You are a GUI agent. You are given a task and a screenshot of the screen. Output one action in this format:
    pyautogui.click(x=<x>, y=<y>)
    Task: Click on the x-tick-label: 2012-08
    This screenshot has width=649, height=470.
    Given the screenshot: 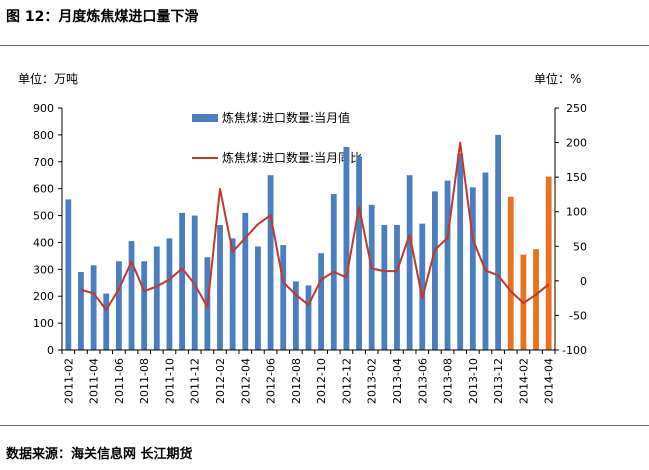 What is the action you would take?
    pyautogui.click(x=296, y=381)
    